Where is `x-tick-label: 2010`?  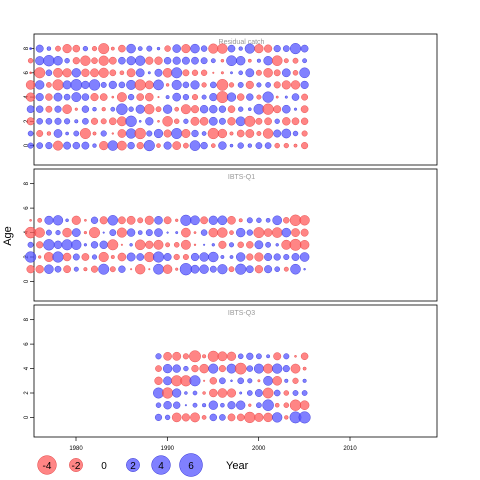 x-tick-label: 2010 is located at coordinates (350, 449).